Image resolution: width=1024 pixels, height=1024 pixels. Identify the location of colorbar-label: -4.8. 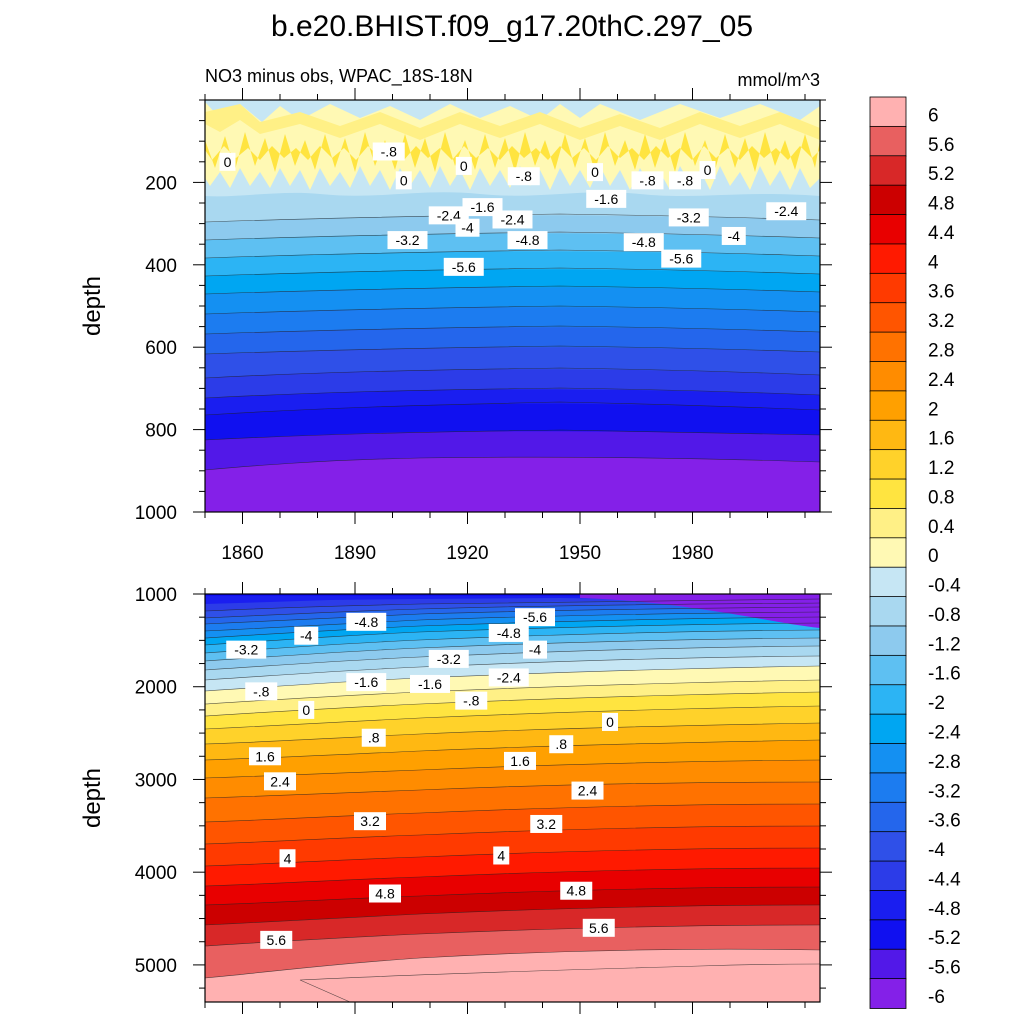
(944, 909).